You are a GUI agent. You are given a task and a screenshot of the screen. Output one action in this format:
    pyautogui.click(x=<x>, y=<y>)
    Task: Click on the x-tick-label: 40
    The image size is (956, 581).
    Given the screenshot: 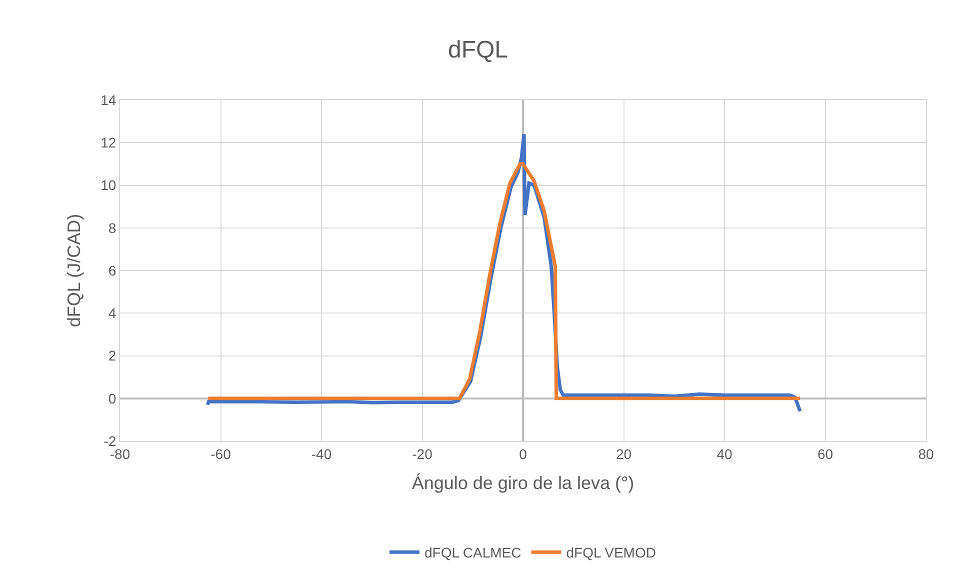 What is the action you would take?
    pyautogui.click(x=724, y=454)
    